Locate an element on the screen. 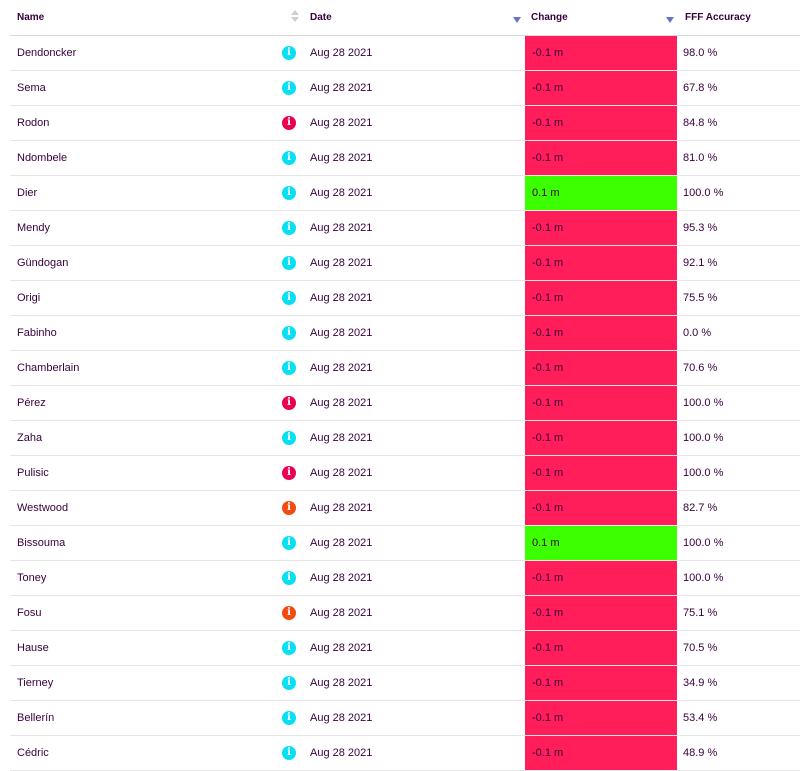 The image size is (800, 771). player-name: Mendy is located at coordinates (34, 228).